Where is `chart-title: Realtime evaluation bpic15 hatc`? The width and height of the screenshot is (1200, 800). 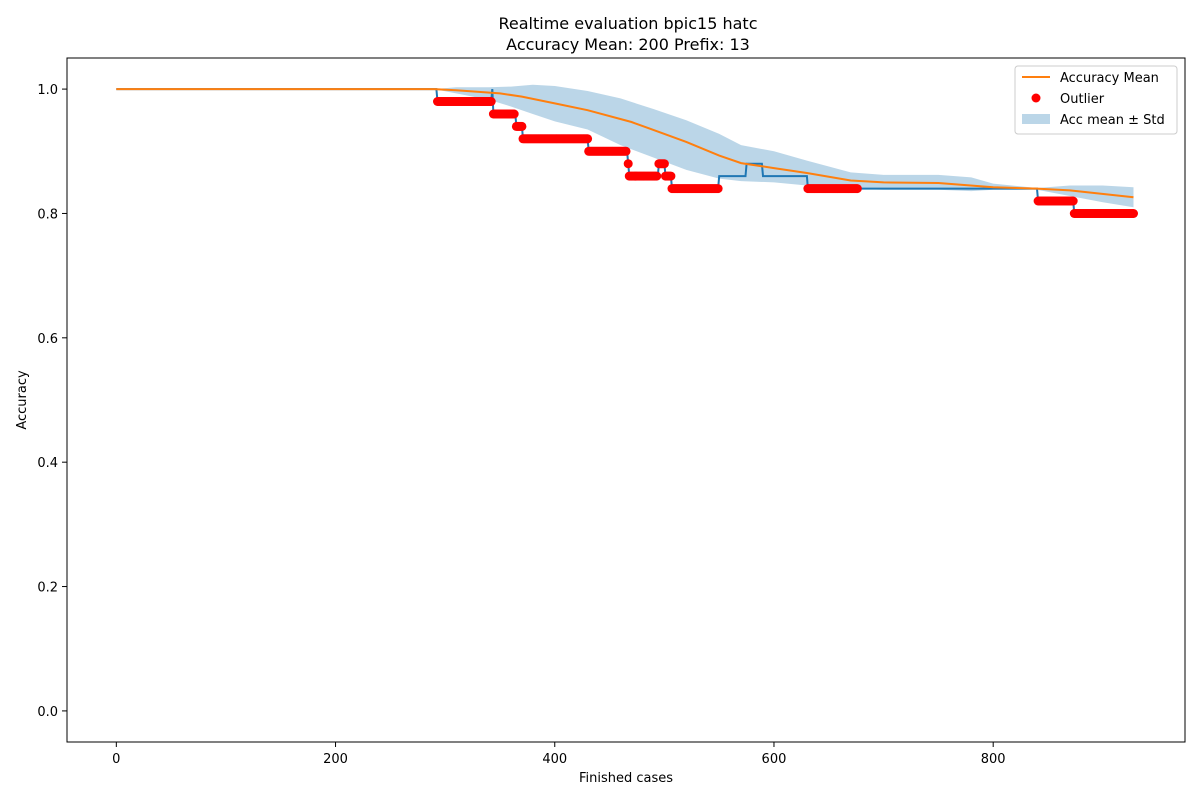 chart-title: Realtime evaluation bpic15 hatc is located at coordinates (628, 23).